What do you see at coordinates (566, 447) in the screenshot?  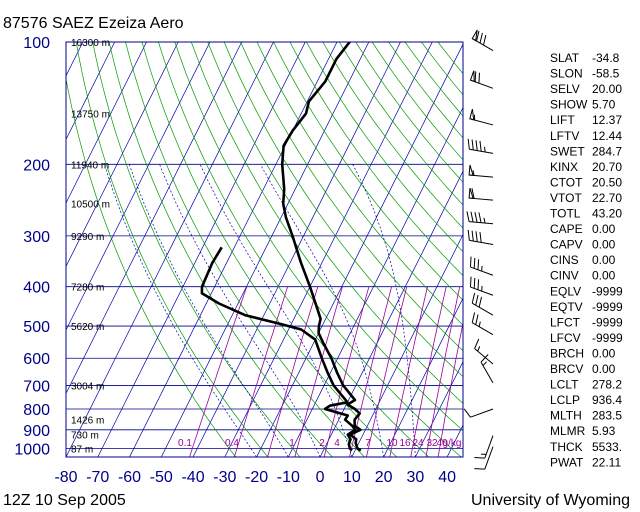 I see `index-name: THCK` at bounding box center [566, 447].